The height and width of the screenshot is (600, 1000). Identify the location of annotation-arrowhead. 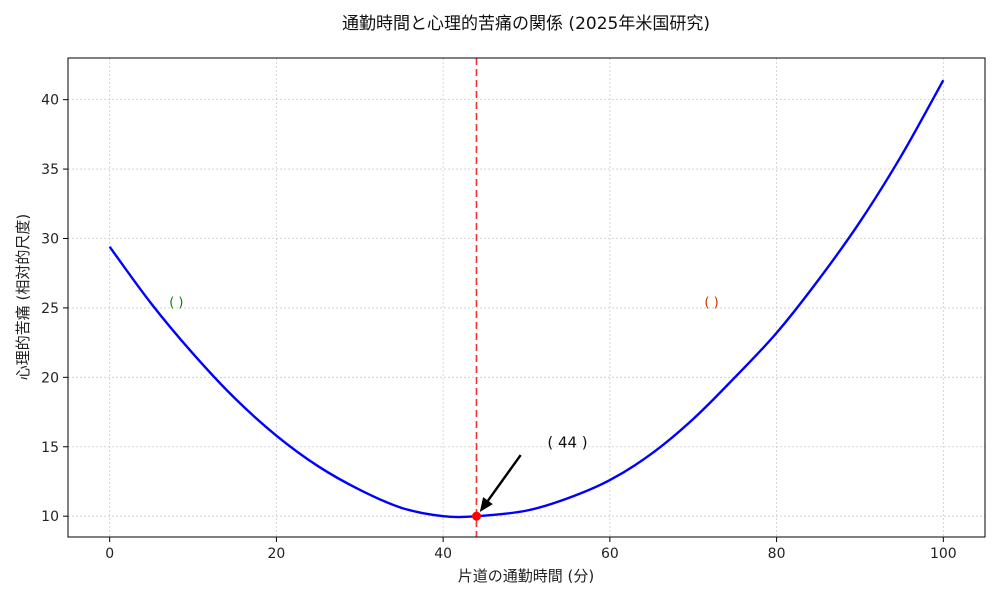
(486, 505).